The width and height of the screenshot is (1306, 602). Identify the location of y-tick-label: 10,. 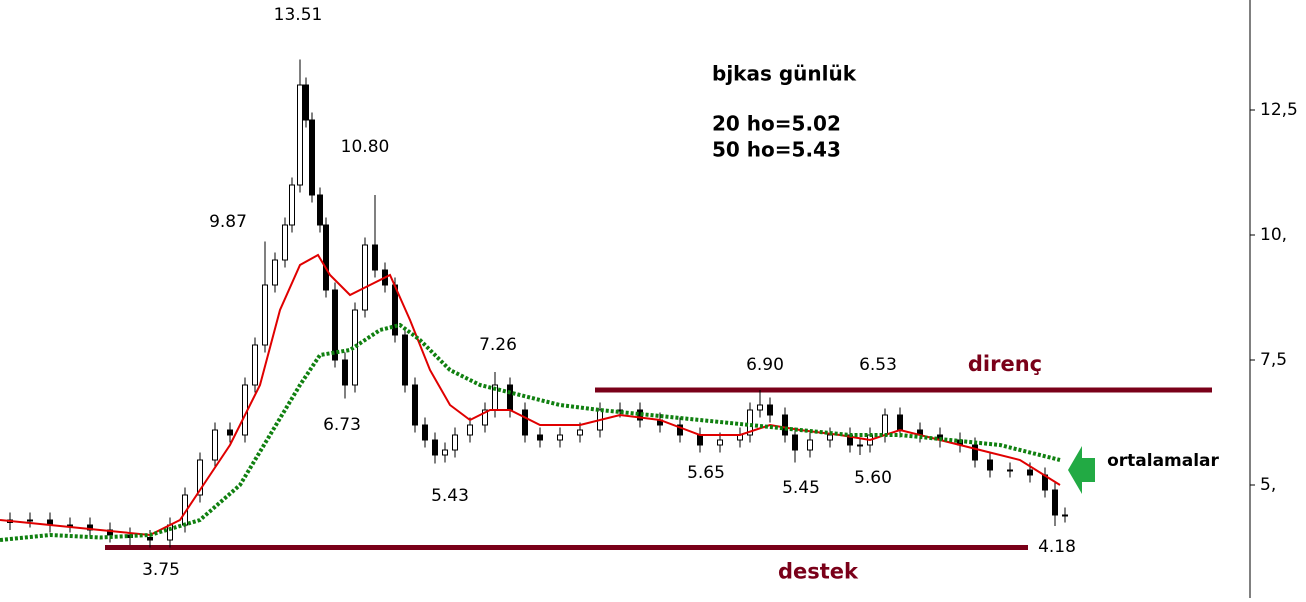
(1273, 235).